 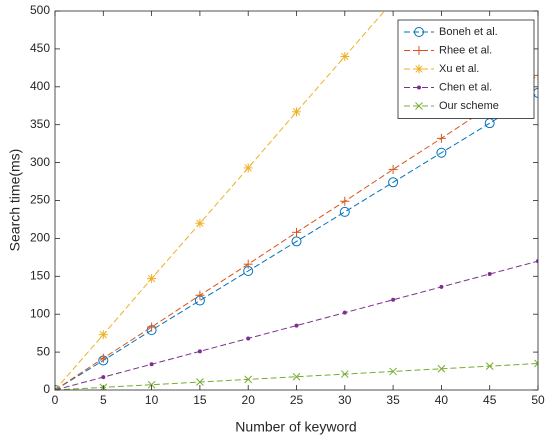 I want to click on x-tick-label: 20, so click(x=249, y=400).